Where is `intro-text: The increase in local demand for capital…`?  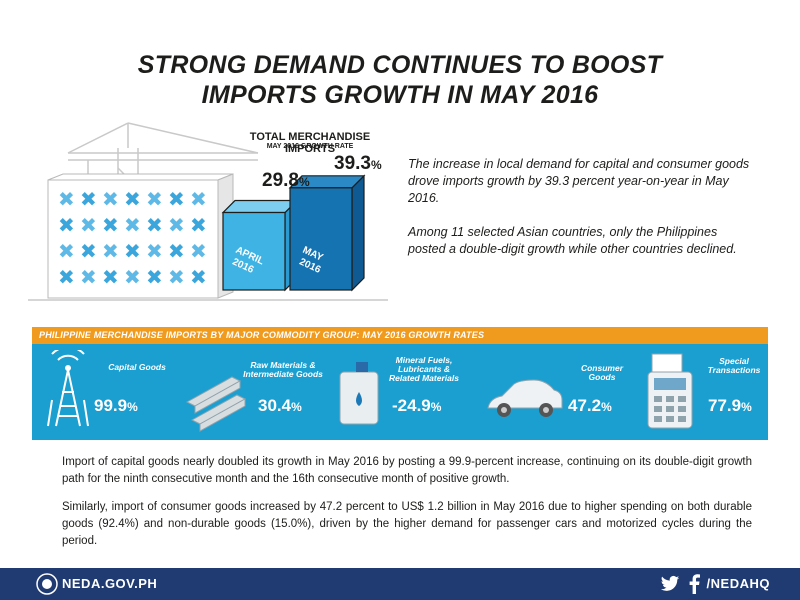 intro-text: The increase in local demand for capital… is located at coordinates (583, 215).